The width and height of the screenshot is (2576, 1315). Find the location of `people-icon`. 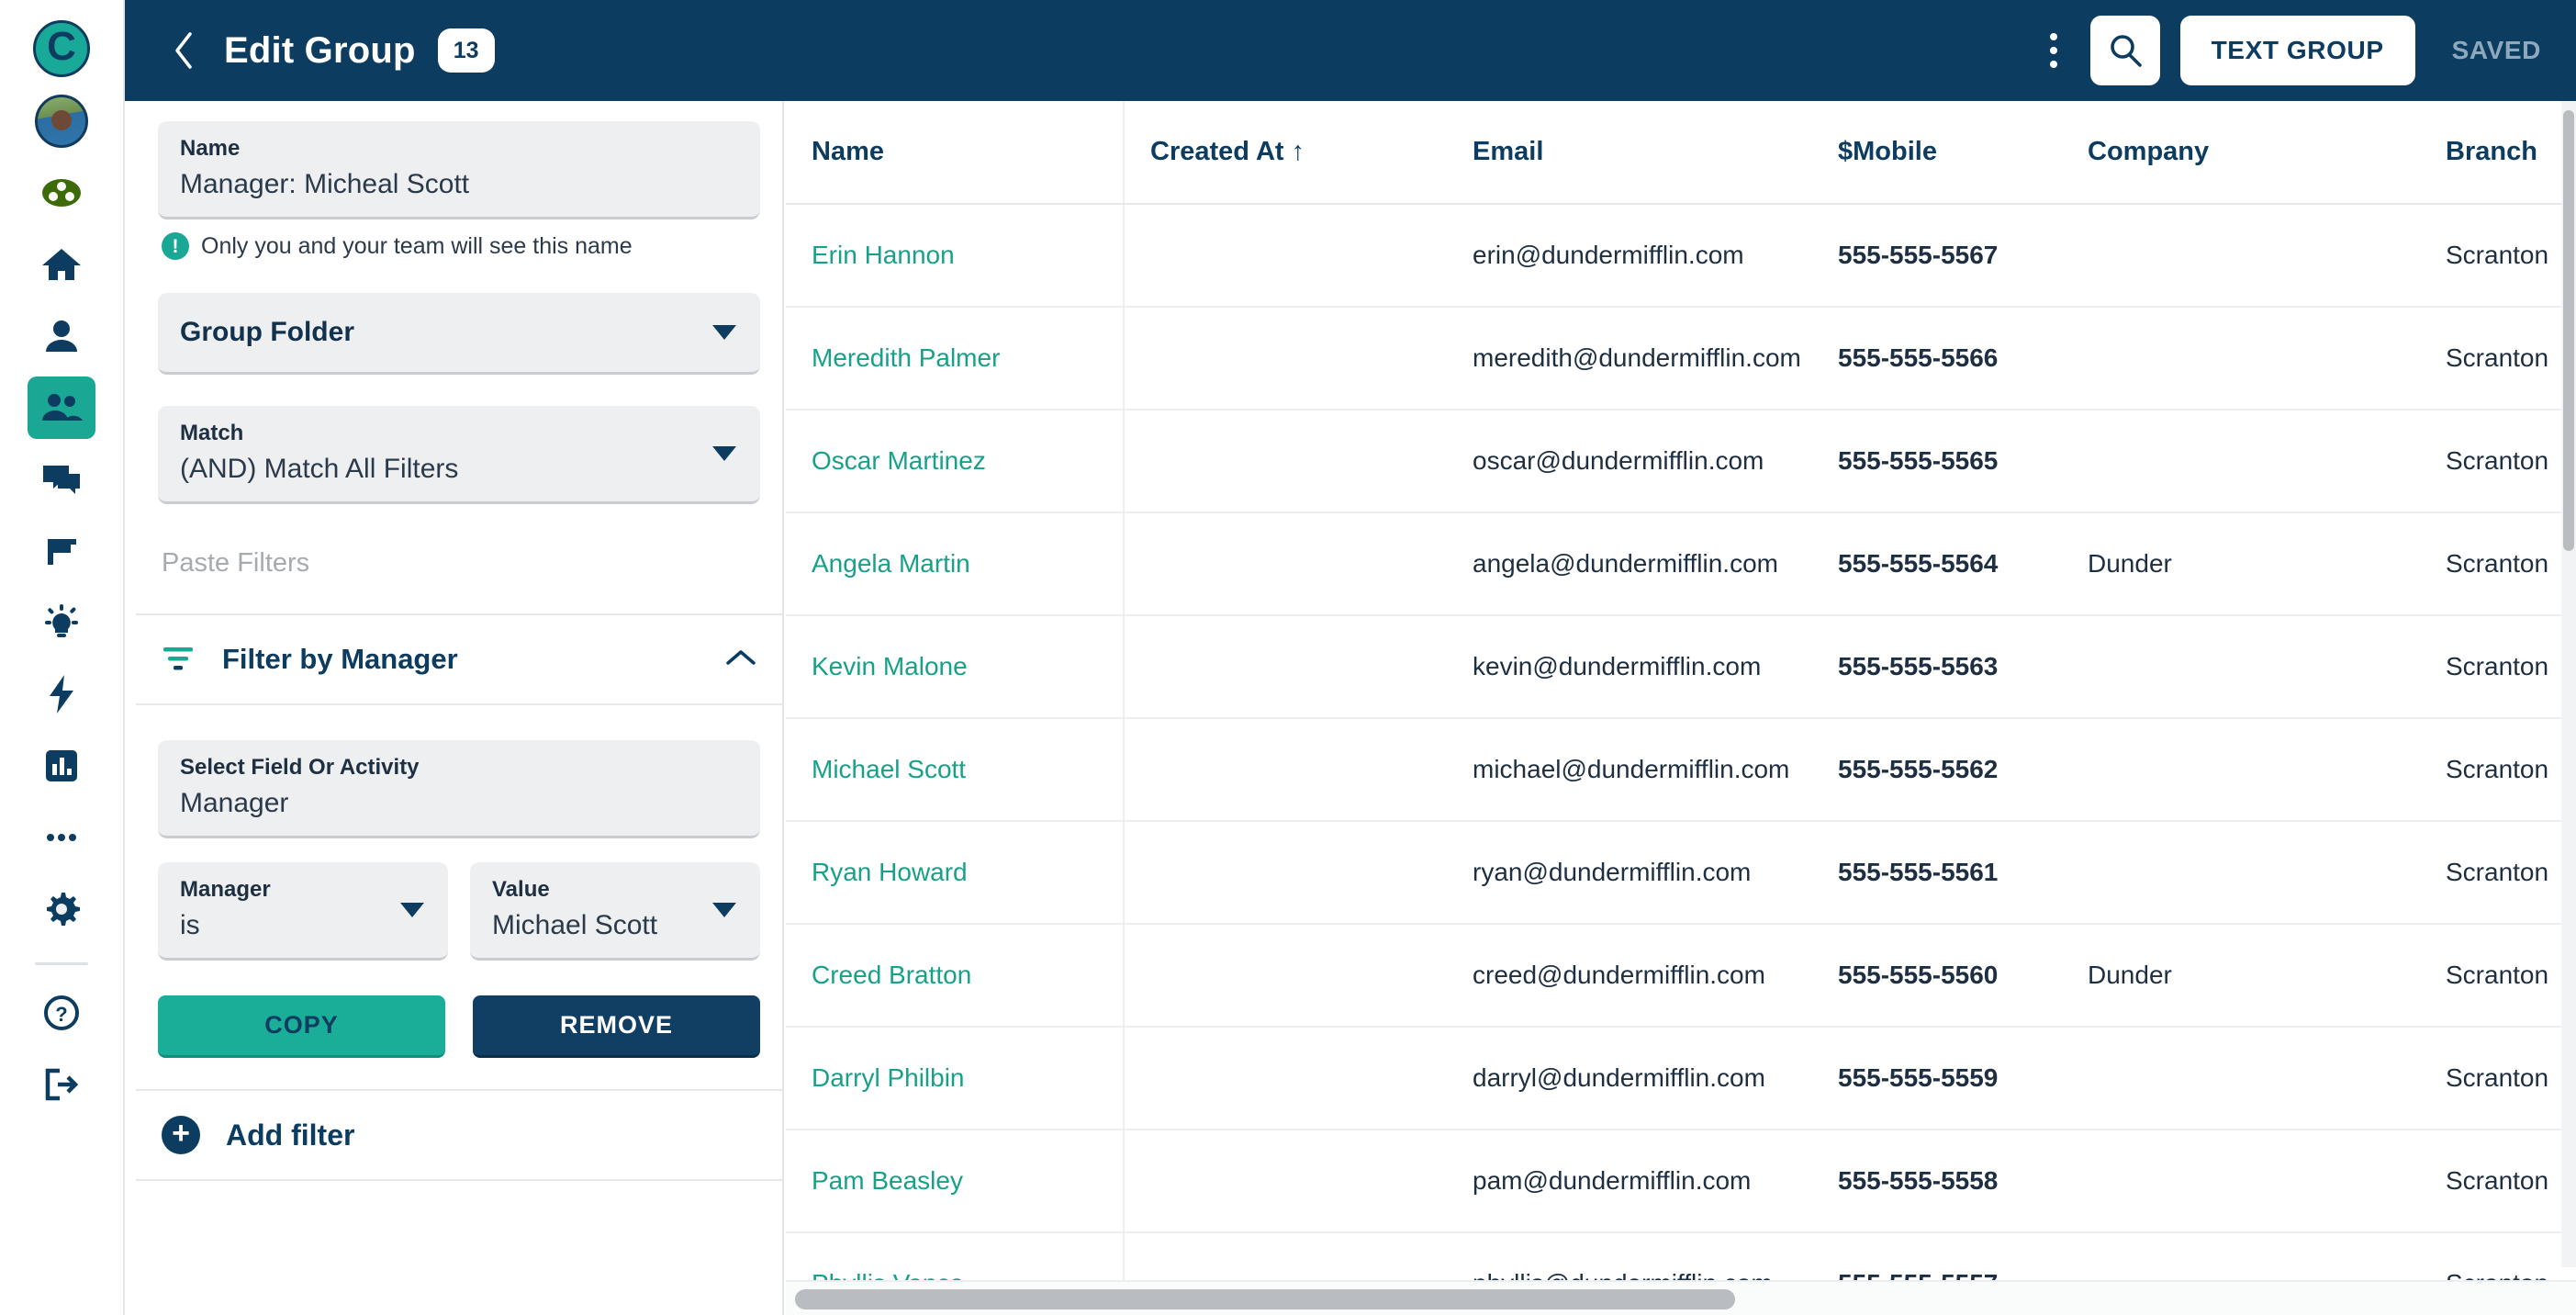

people-icon is located at coordinates (62, 408).